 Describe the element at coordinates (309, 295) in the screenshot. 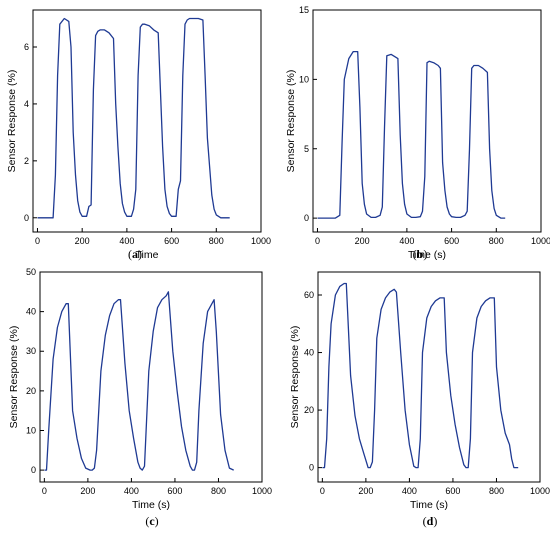

I see `y-tick-label: 60` at that location.